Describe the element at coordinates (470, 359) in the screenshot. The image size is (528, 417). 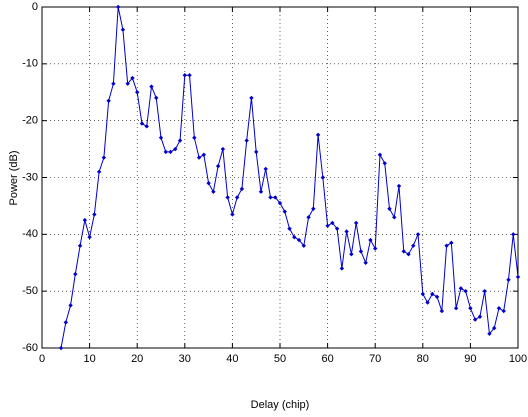
I see `x-tick-label: 90` at that location.